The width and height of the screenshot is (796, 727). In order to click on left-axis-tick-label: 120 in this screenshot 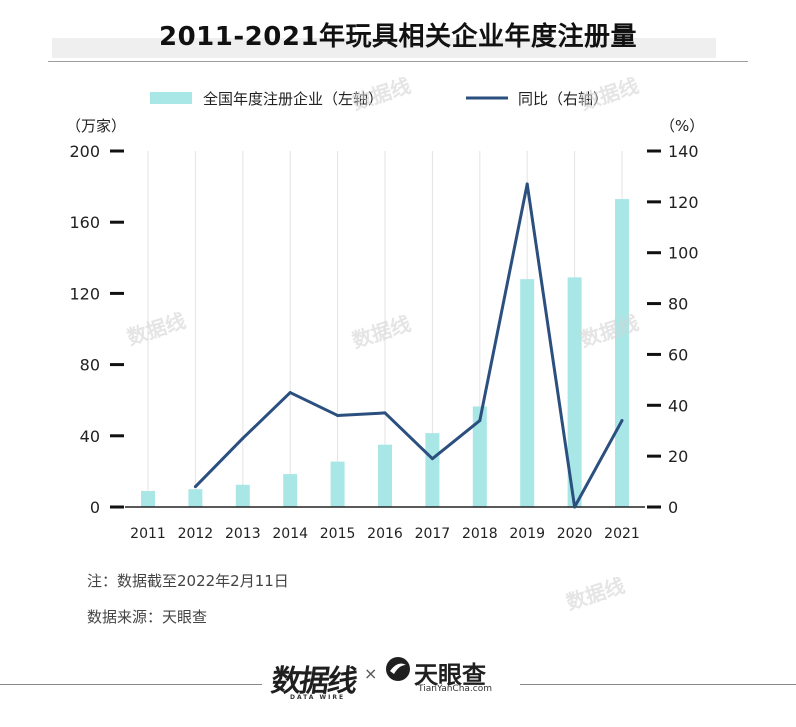, I will do `click(84, 293)`.